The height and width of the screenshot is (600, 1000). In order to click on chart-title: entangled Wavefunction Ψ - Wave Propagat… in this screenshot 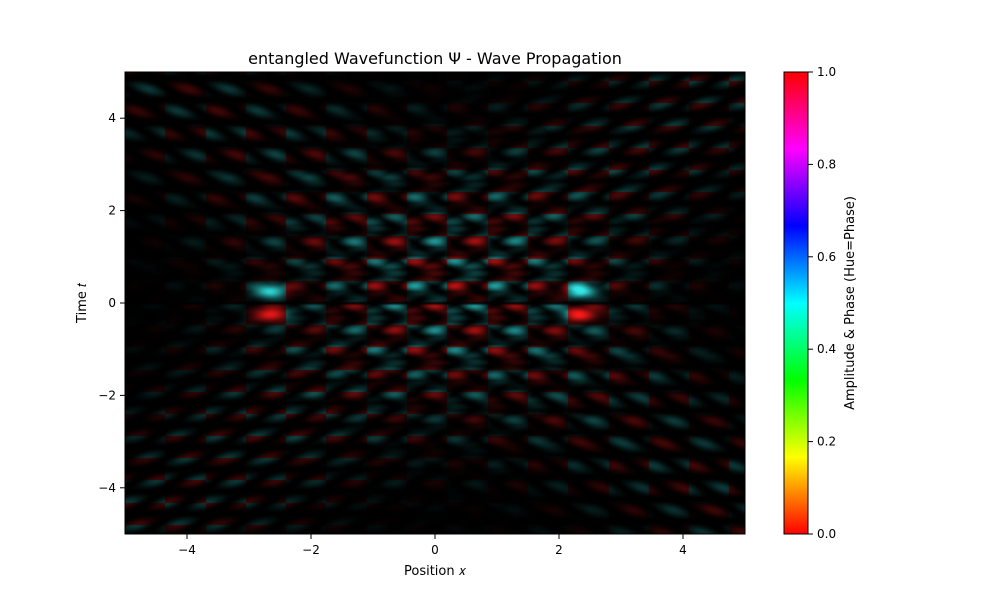, I will do `click(435, 58)`.